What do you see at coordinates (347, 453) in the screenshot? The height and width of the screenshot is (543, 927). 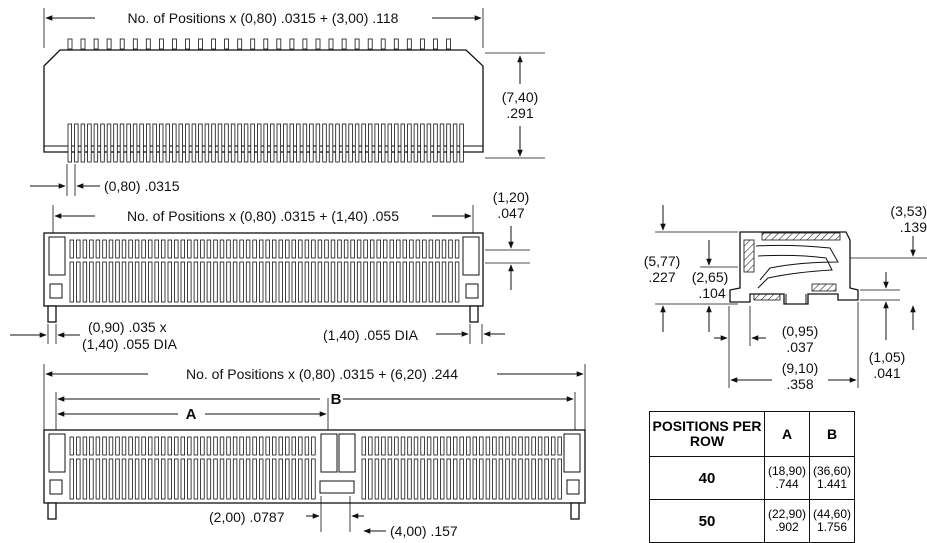 I see `key-latch-right` at bounding box center [347, 453].